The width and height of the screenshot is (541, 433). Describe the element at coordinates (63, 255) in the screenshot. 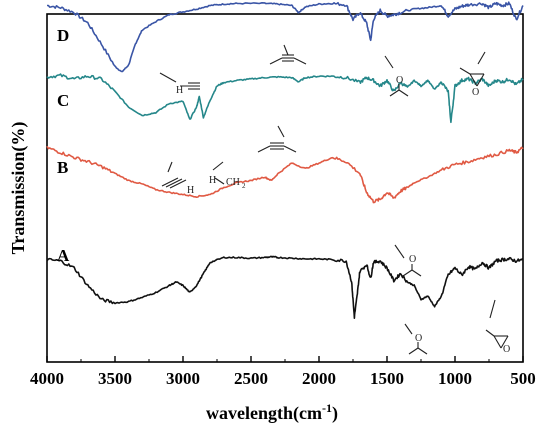

I see `series-label-a: A` at that location.